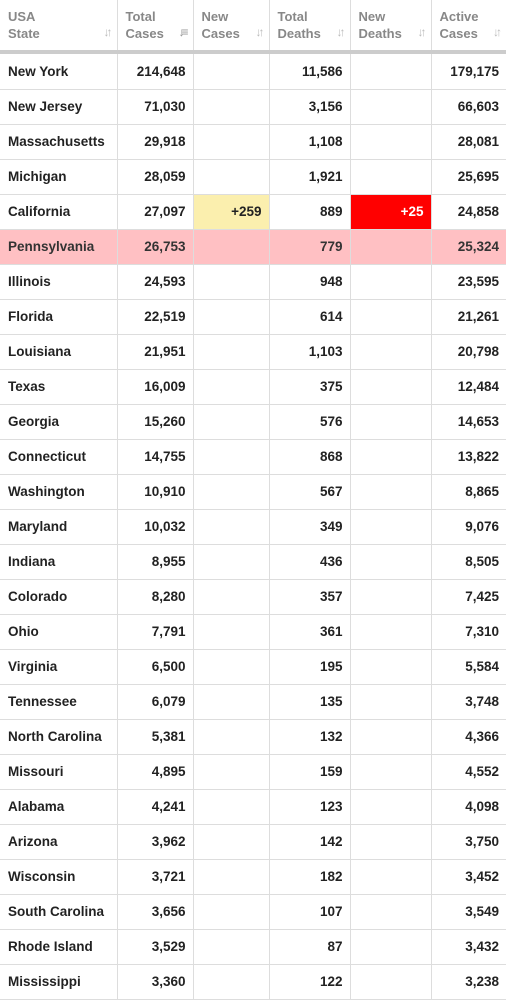 This screenshot has height=1000, width=506. What do you see at coordinates (59, 492) in the screenshot?
I see `state-name-cell: Washington` at bounding box center [59, 492].